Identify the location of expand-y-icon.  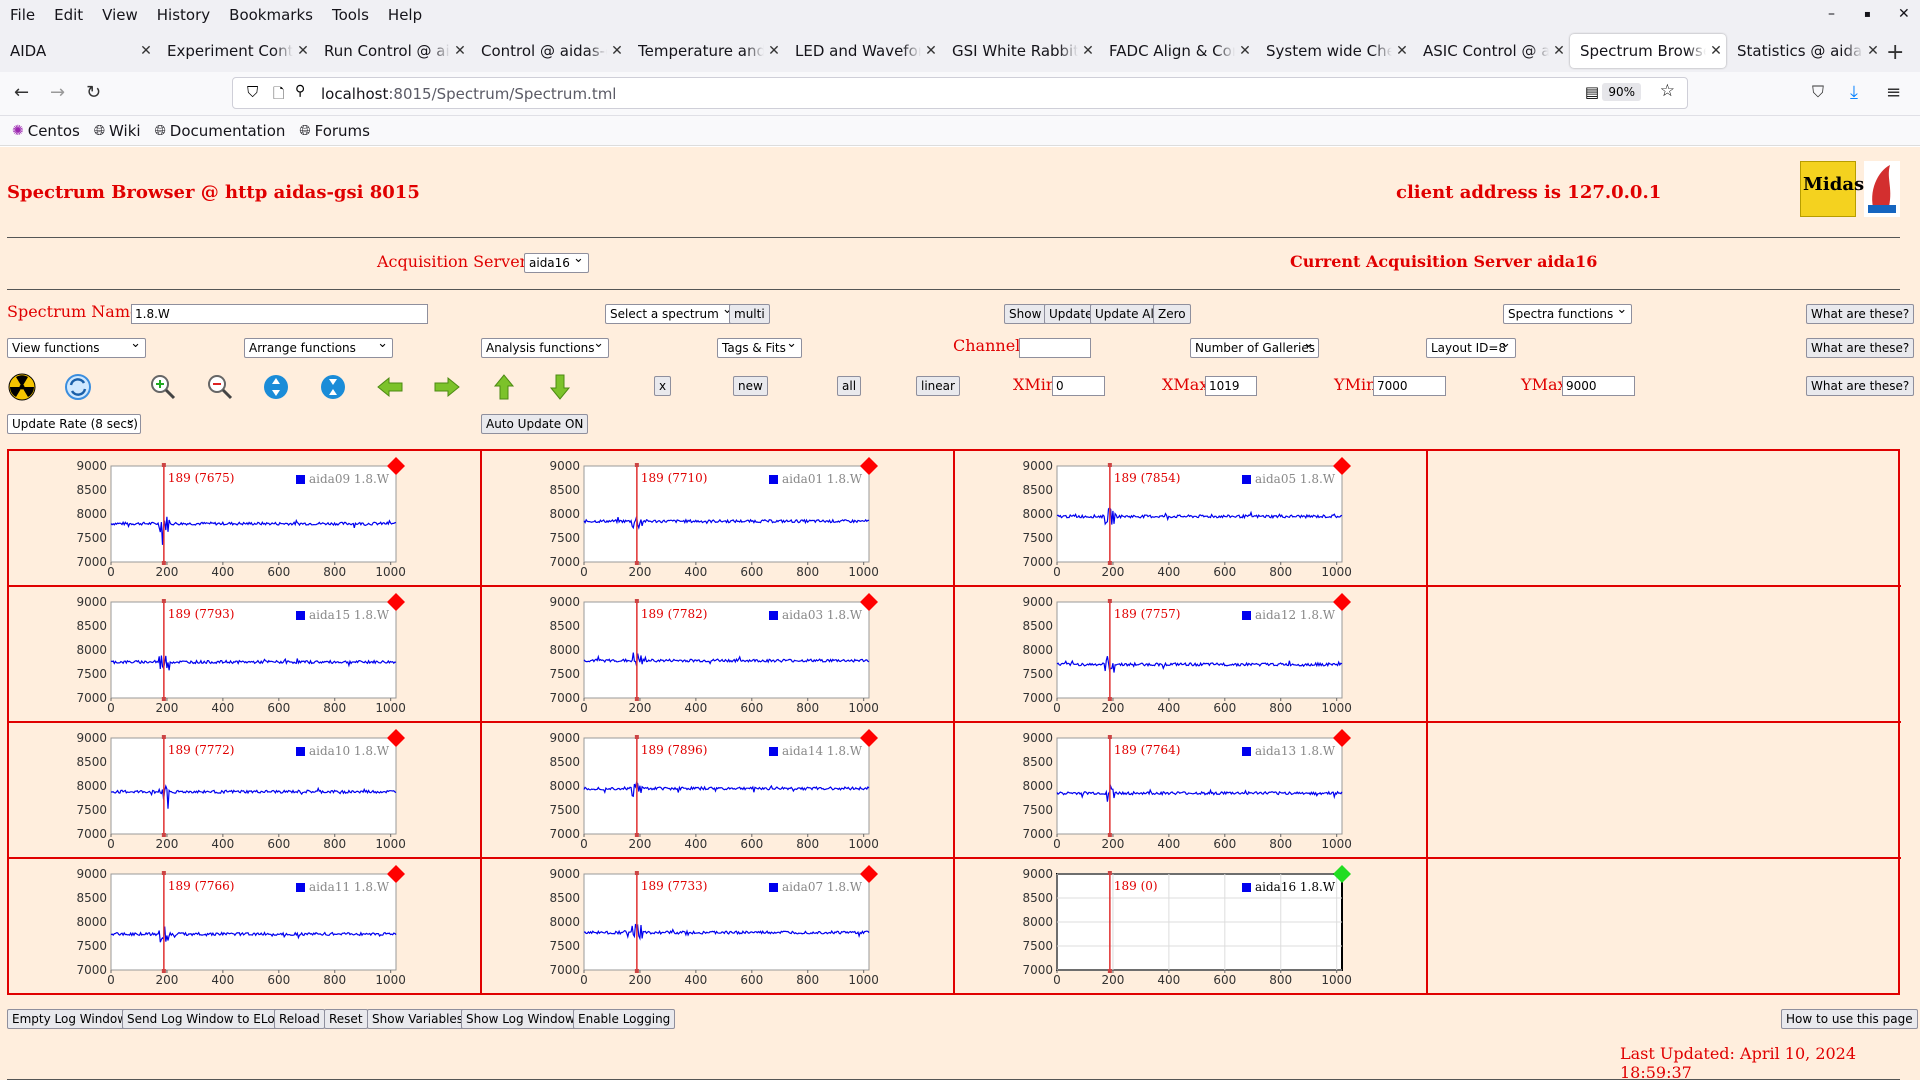
(276, 387).